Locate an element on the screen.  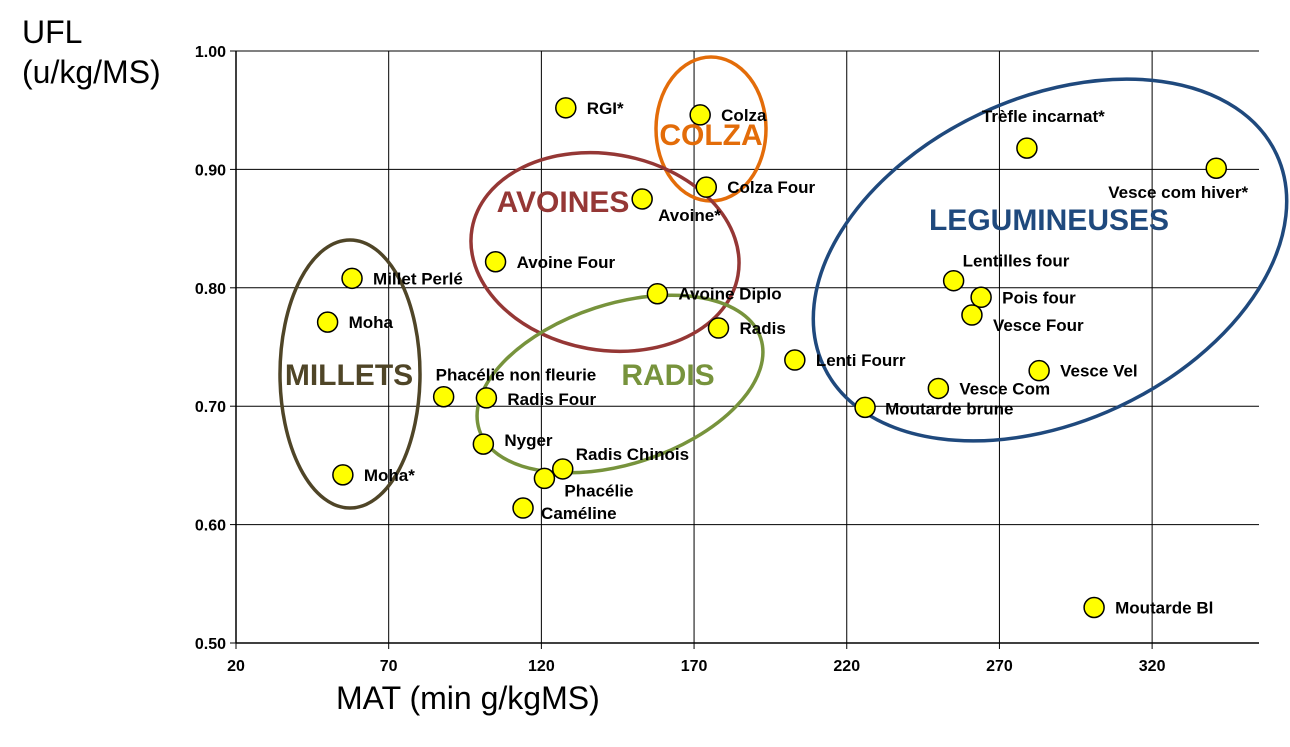
data-point-label: Moutarde brune is located at coordinates (949, 408).